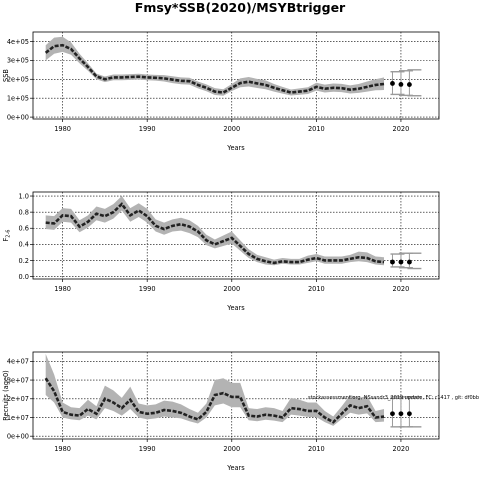 This screenshot has width=480, height=480. What do you see at coordinates (24, 261) in the screenshot?
I see `y-tick-label: 0.2` at bounding box center [24, 261].